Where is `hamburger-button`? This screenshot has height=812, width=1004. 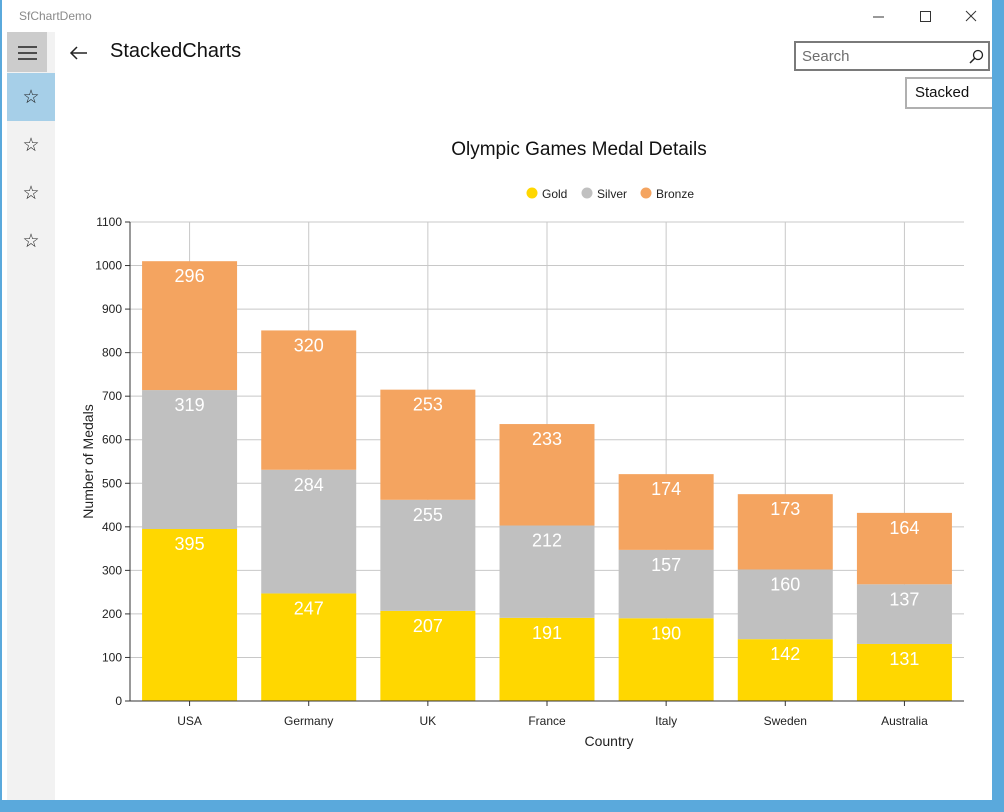
hamburger-button is located at coordinates (27, 52).